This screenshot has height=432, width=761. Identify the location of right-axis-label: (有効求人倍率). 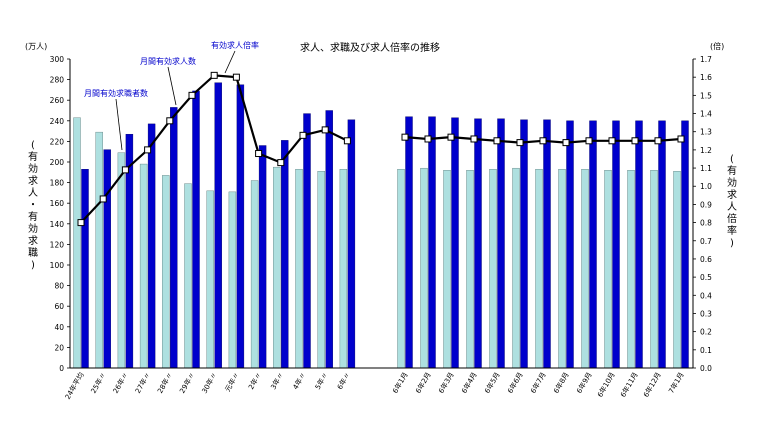
(732, 201).